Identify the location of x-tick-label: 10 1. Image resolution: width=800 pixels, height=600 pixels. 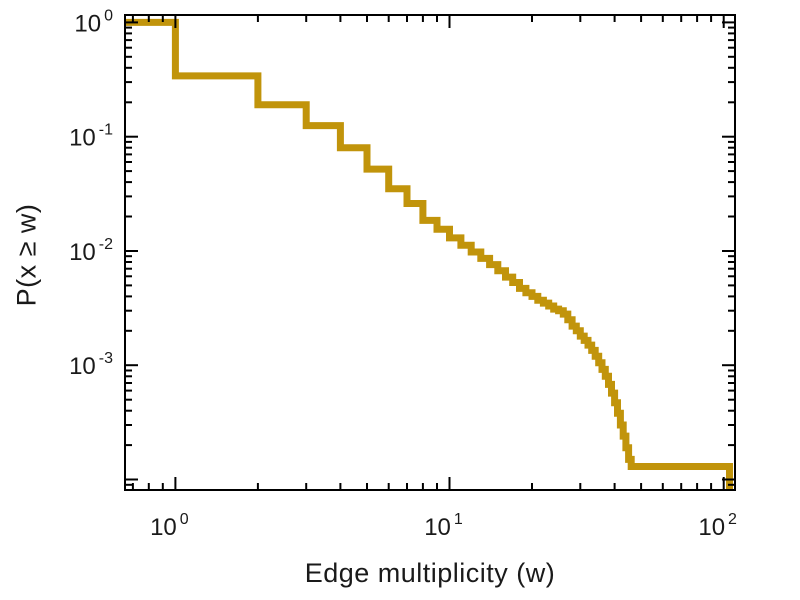
(443, 526).